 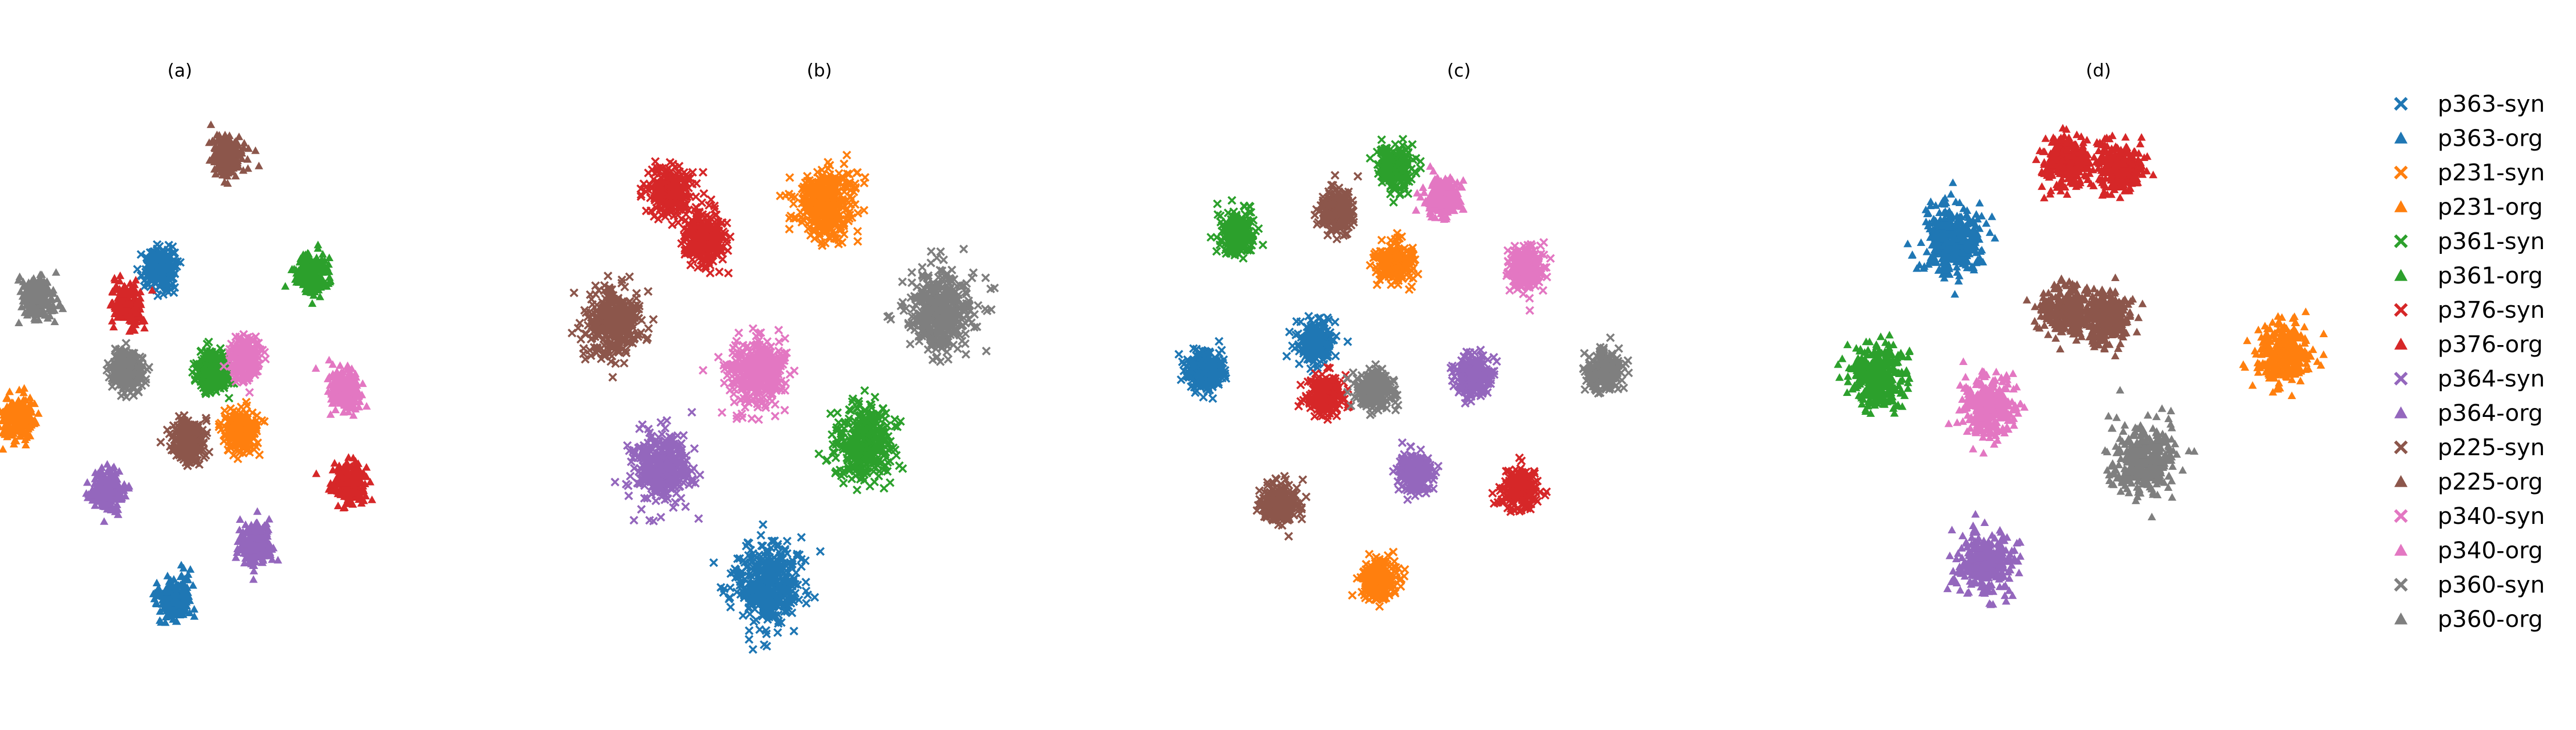 What do you see at coordinates (188, 373) in the screenshot?
I see `panel-a-points` at bounding box center [188, 373].